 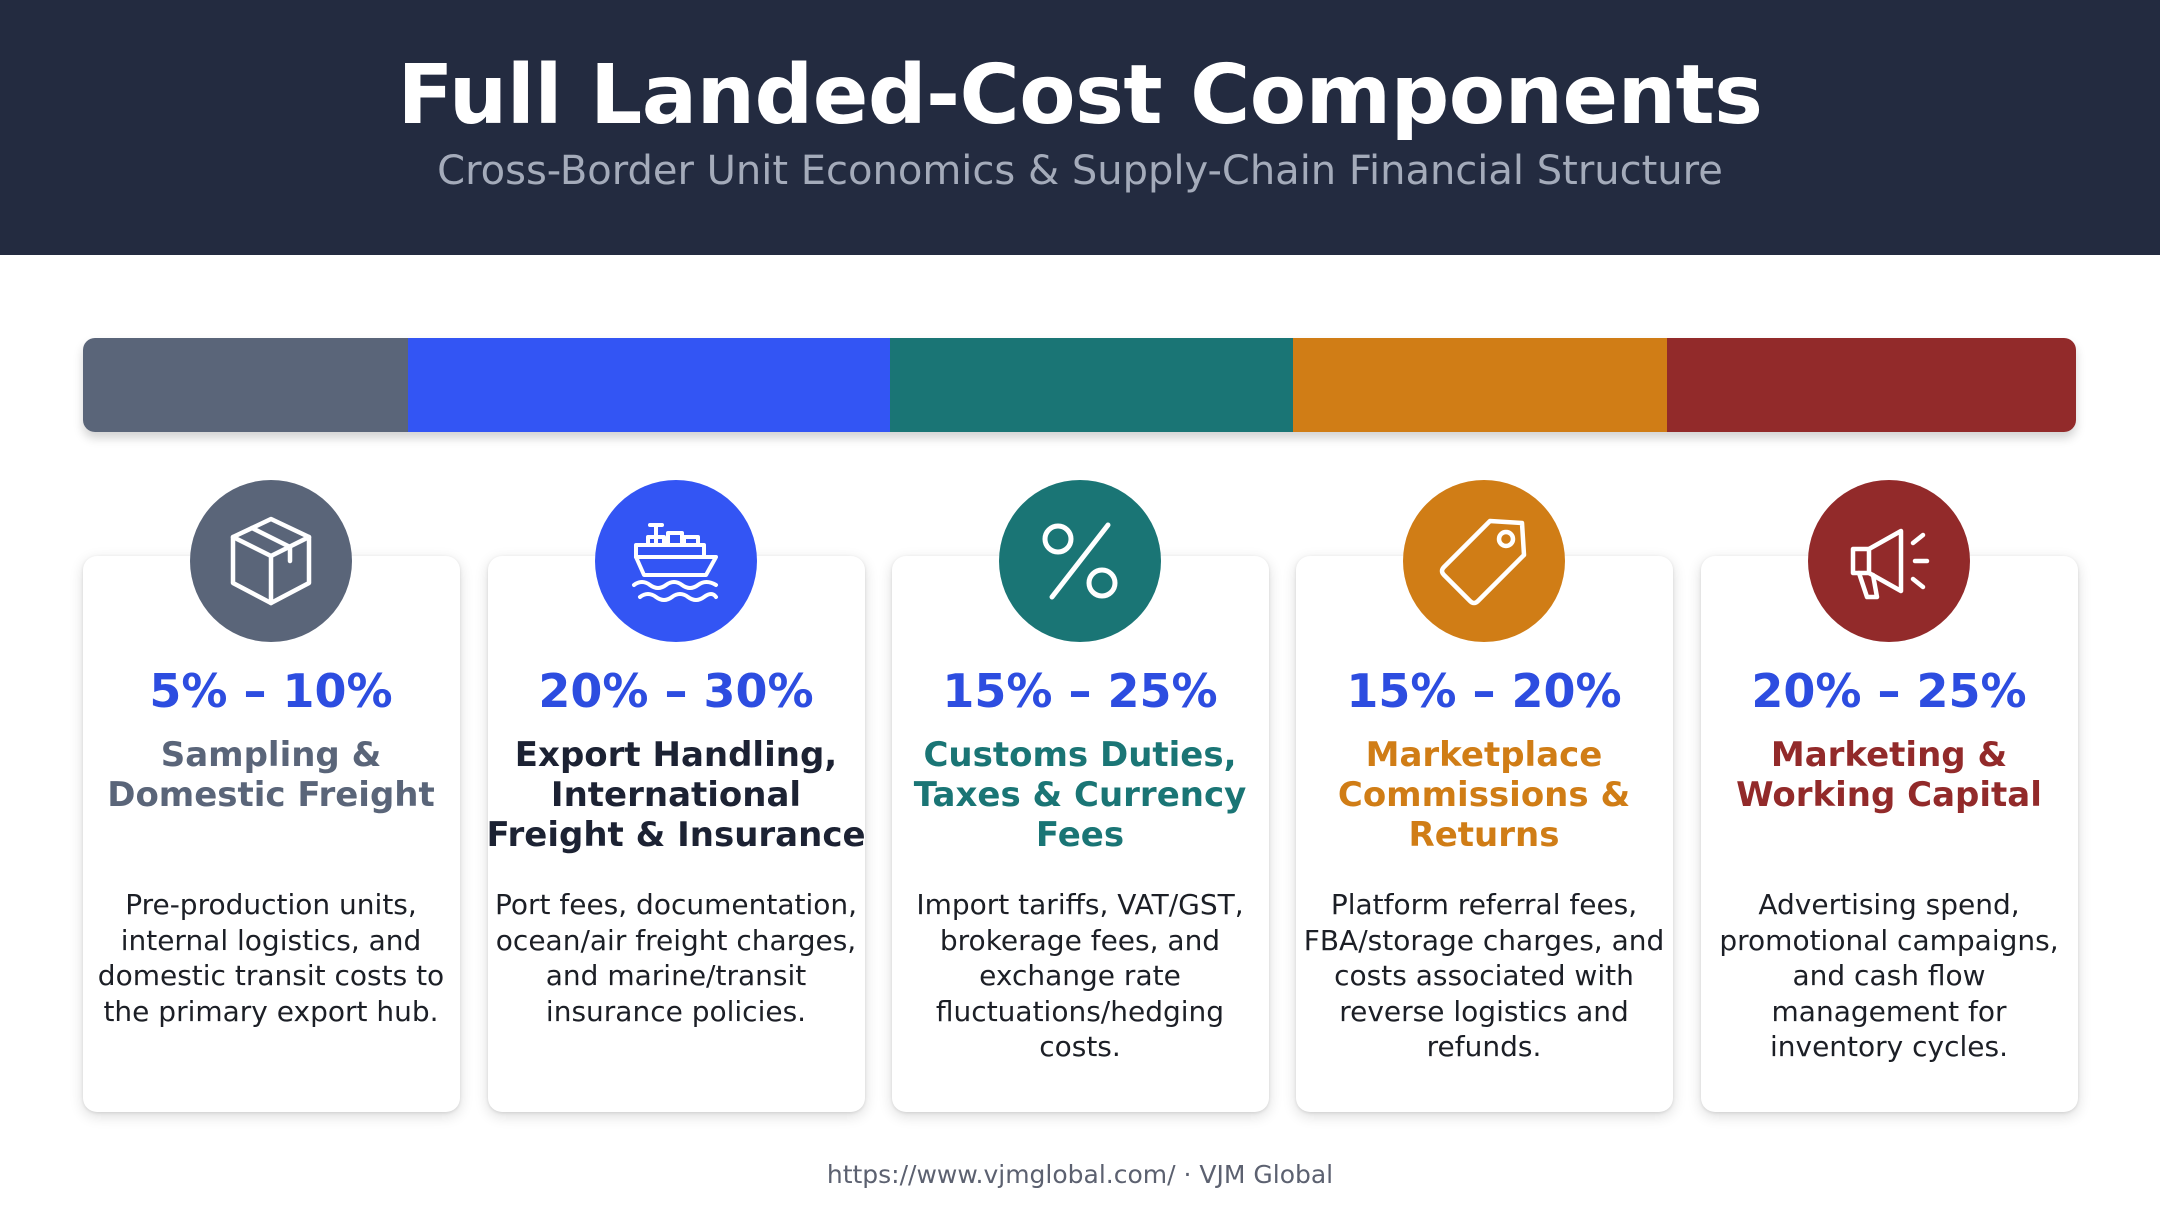 I want to click on box-icon, so click(x=271, y=561).